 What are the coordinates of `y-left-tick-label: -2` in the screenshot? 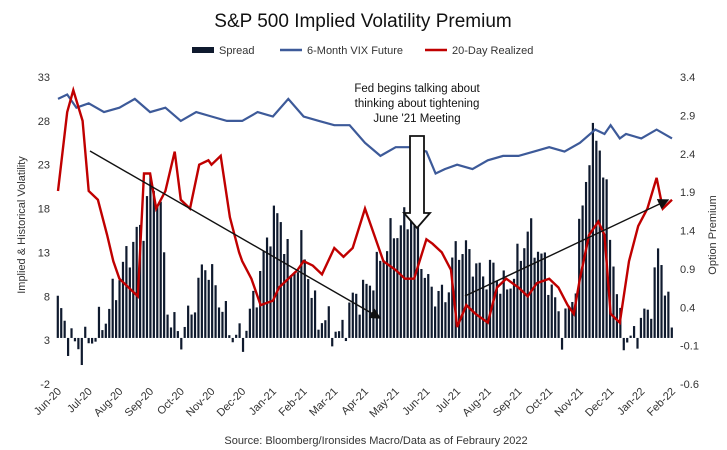 It's located at (45, 385).